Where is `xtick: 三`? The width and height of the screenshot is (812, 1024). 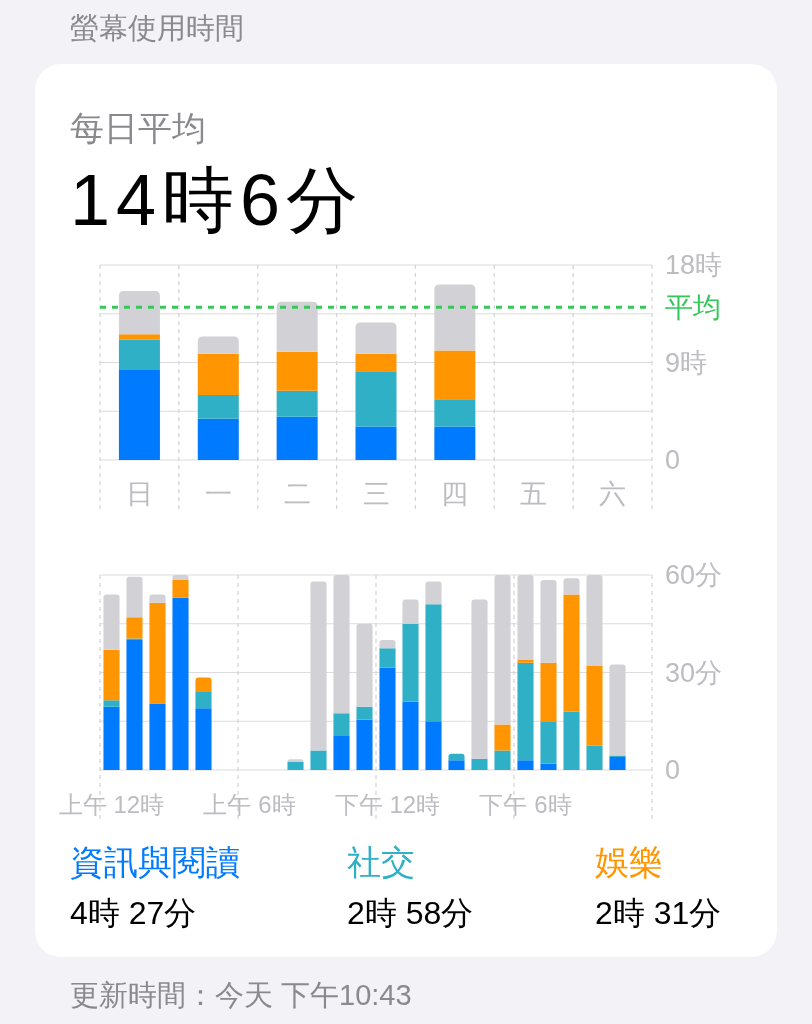
xtick: 三 is located at coordinates (376, 494).